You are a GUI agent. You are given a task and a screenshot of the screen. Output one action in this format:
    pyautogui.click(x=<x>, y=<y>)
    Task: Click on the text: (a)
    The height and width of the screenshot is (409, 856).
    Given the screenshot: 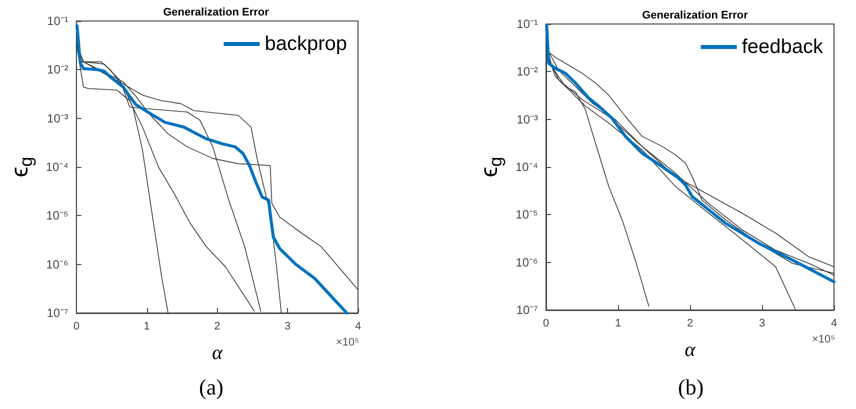 What is the action you would take?
    pyautogui.click(x=211, y=387)
    